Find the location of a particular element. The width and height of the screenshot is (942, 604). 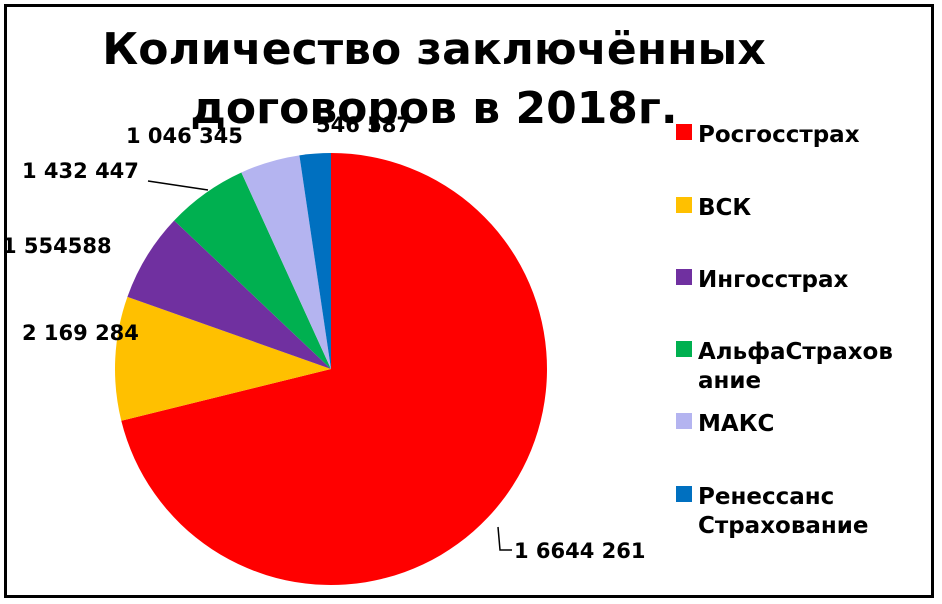

legend-item: Росгосстрах is located at coordinates (768, 135).